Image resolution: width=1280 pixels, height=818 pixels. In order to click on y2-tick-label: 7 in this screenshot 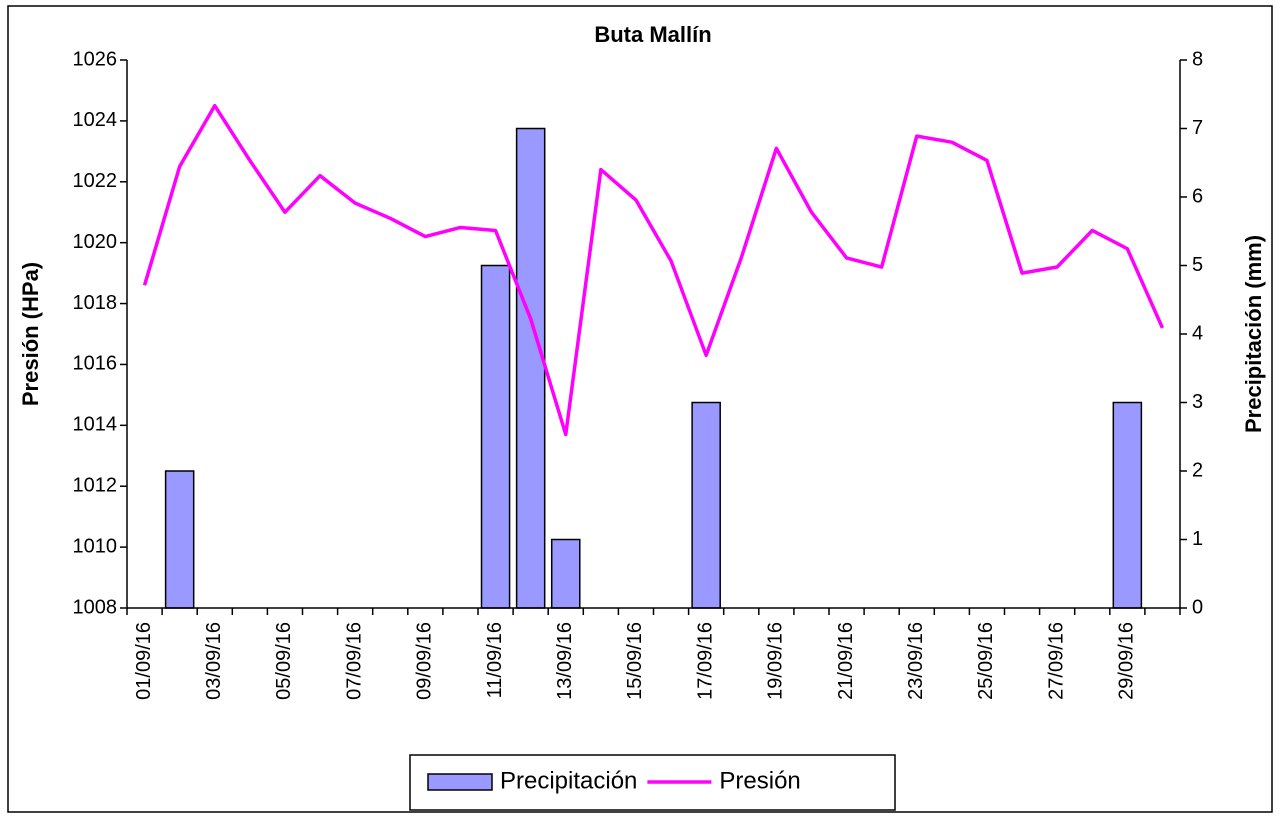, I will do `click(1197, 128)`.